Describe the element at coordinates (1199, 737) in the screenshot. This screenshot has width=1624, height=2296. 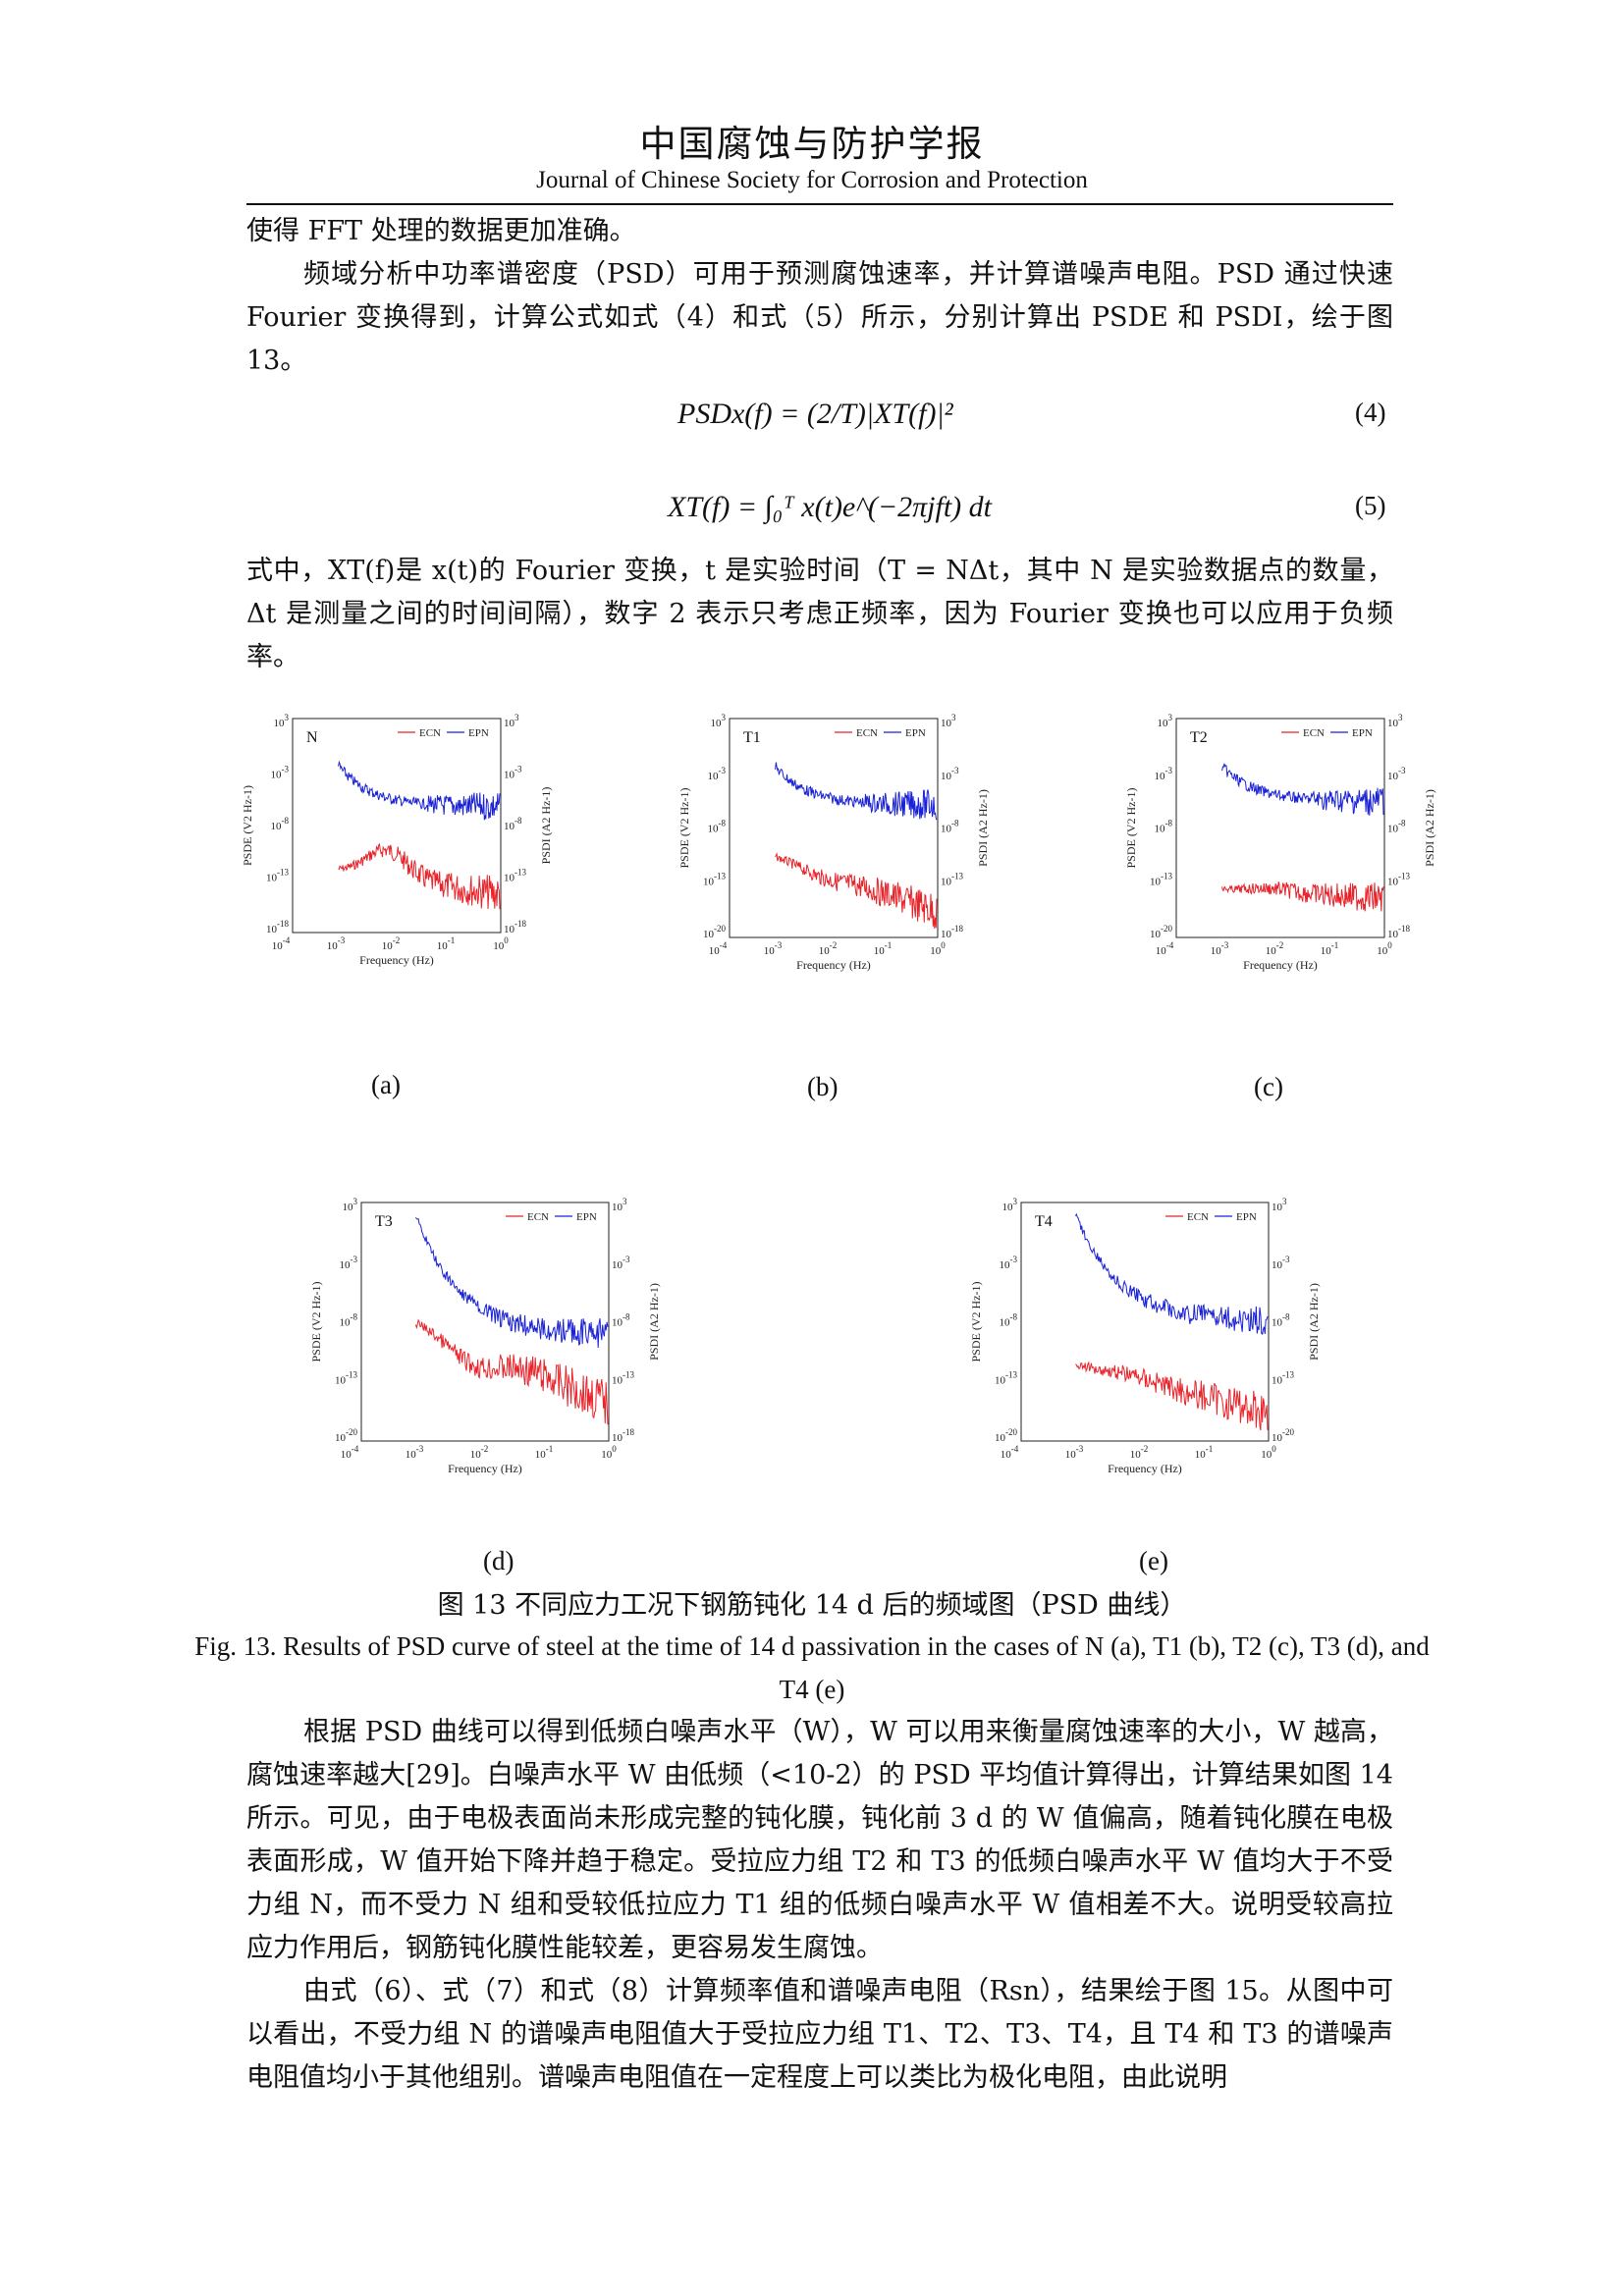
I see `panel-name: T2` at that location.